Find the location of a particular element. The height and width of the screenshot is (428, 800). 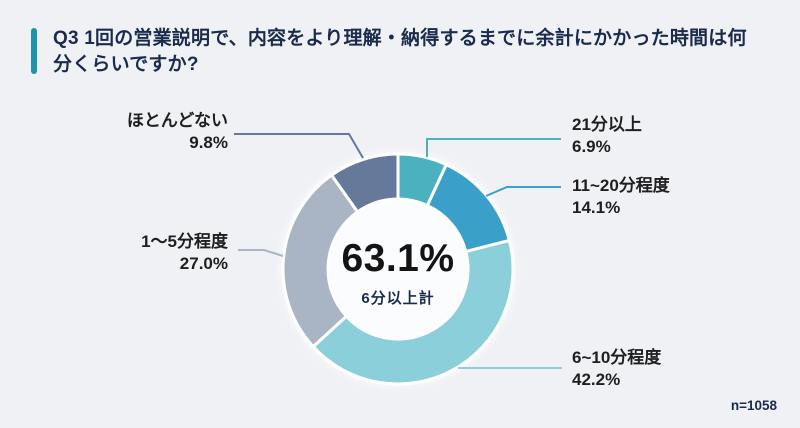

segment-percent: 6.9% is located at coordinates (591, 146).